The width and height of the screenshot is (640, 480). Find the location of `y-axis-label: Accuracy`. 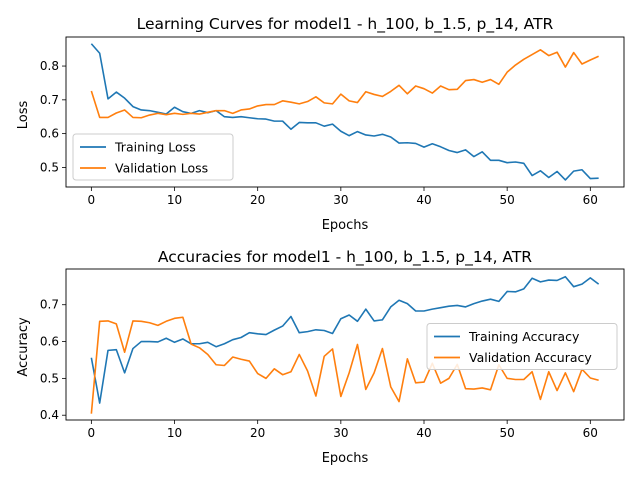

y-axis-label: Accuracy is located at coordinates (23, 347).